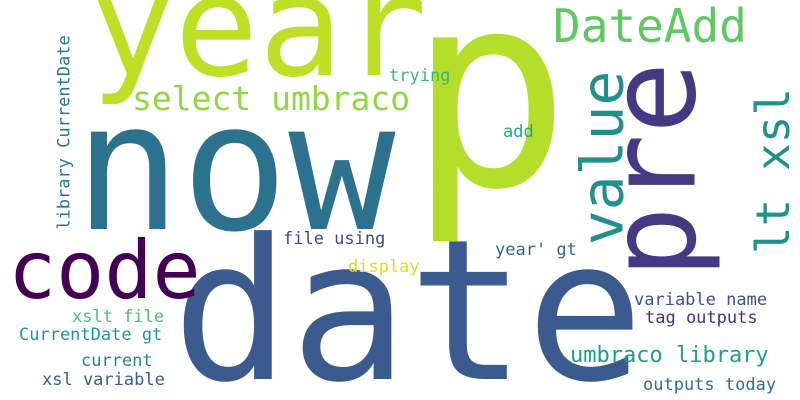 Image resolution: width=800 pixels, height=400 pixels. I want to click on word-lt-xsl: lt xsl, so click(773, 171).